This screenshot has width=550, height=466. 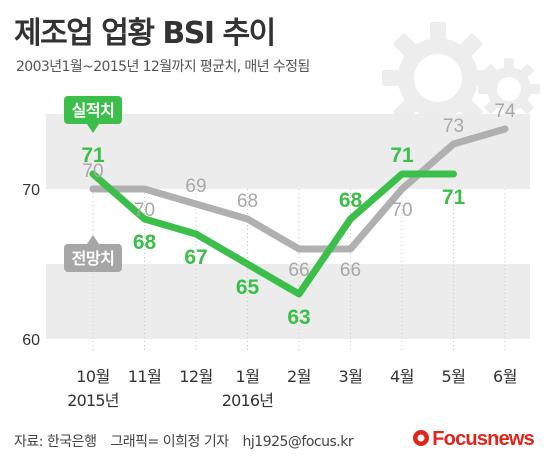 What do you see at coordinates (460, 439) in the screenshot?
I see `brand-focus: Focus` at bounding box center [460, 439].